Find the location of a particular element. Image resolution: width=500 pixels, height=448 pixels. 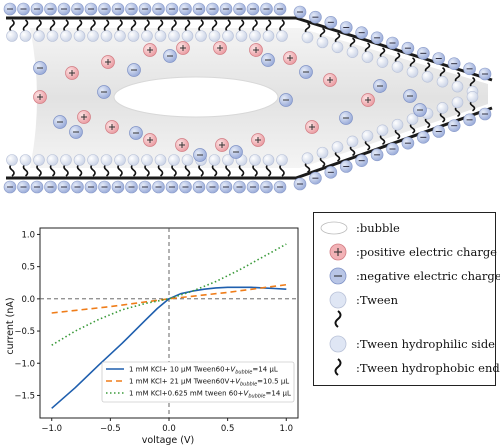

y-tick-label: −1.5 is located at coordinates (24, 396).